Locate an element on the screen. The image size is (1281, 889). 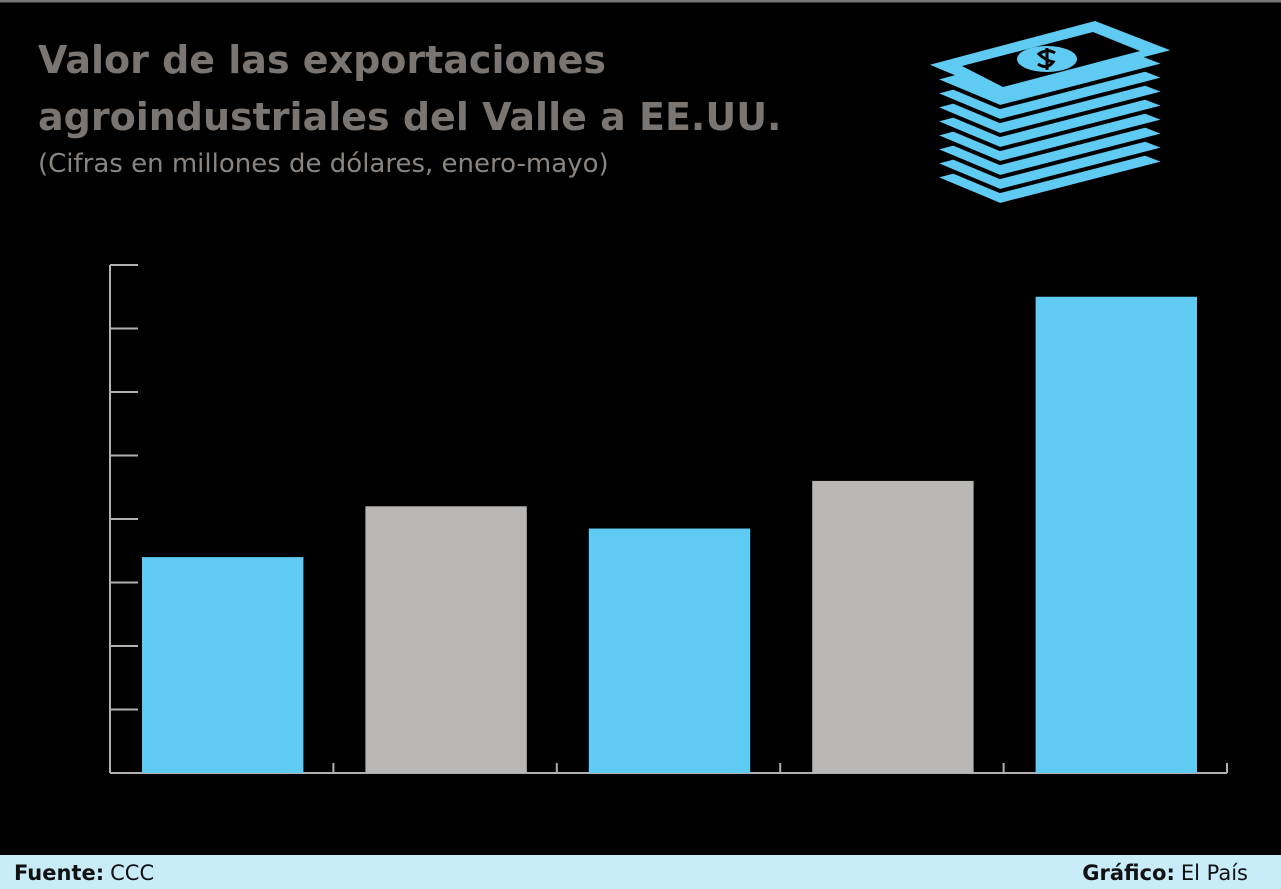
footer-credit: Gráfico: El País is located at coordinates (1165, 873).